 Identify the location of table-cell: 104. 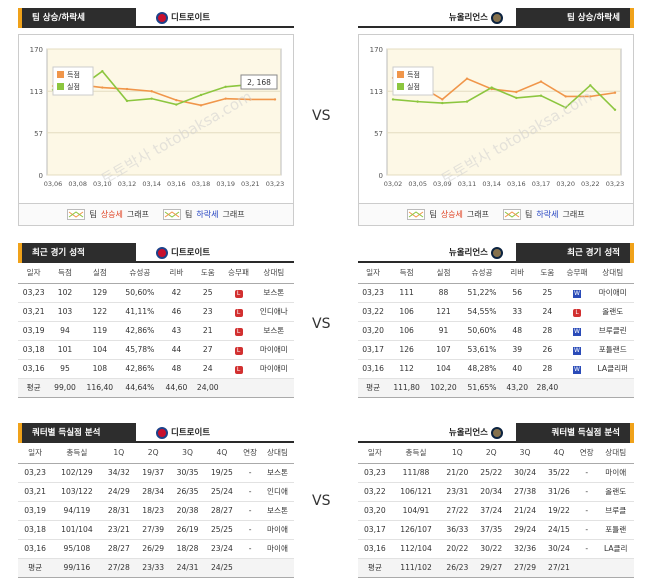
(443, 369).